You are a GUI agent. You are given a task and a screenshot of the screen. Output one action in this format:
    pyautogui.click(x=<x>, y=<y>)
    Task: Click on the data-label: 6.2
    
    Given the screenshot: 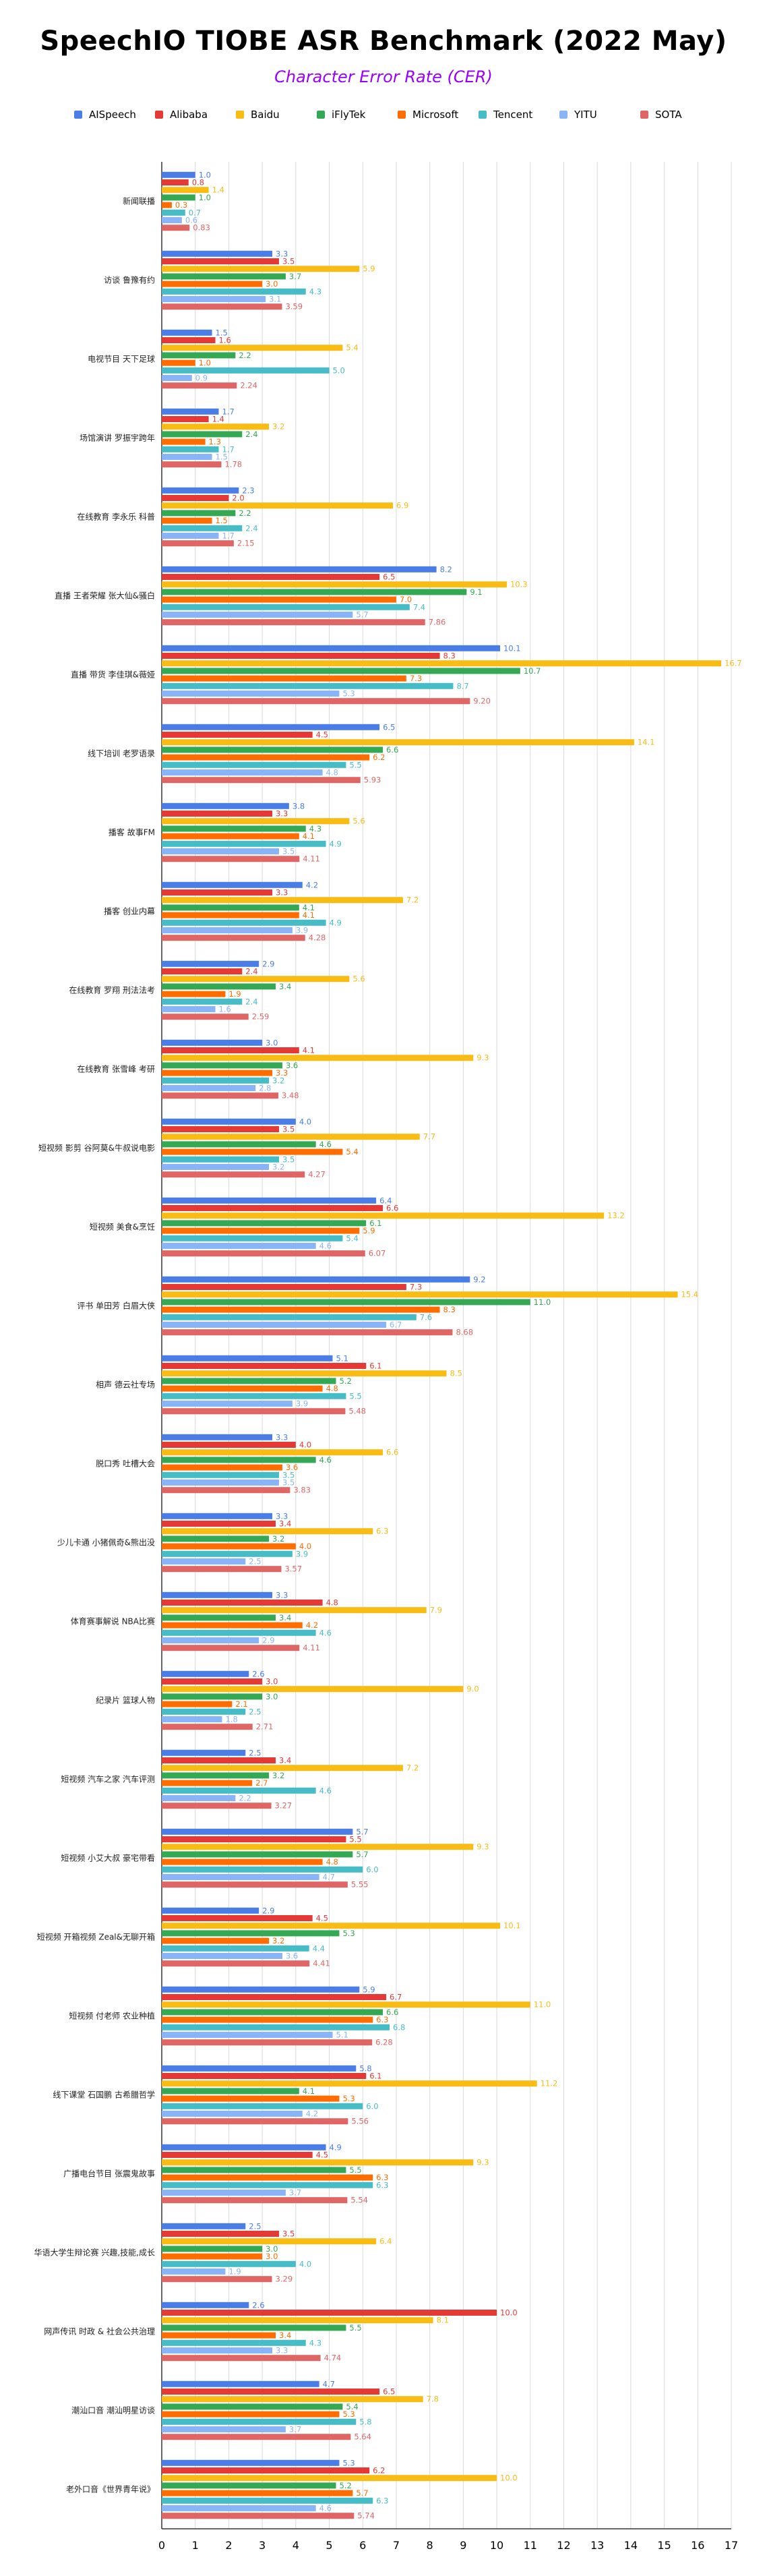 What is the action you would take?
    pyautogui.click(x=379, y=758)
    